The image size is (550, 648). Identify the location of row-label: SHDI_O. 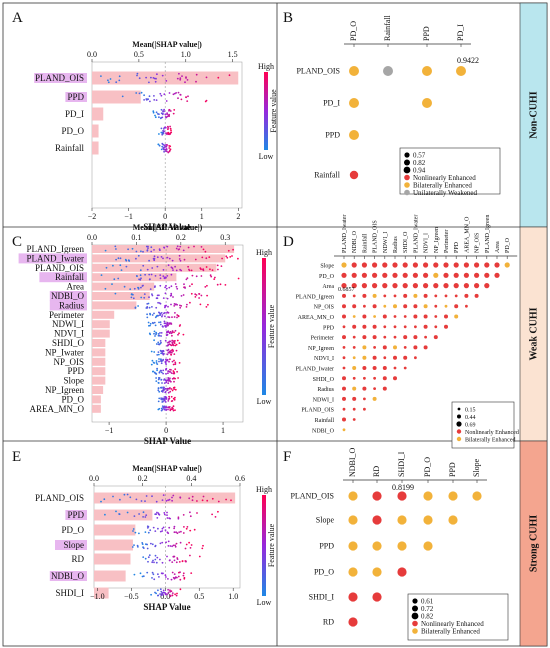
(324, 380).